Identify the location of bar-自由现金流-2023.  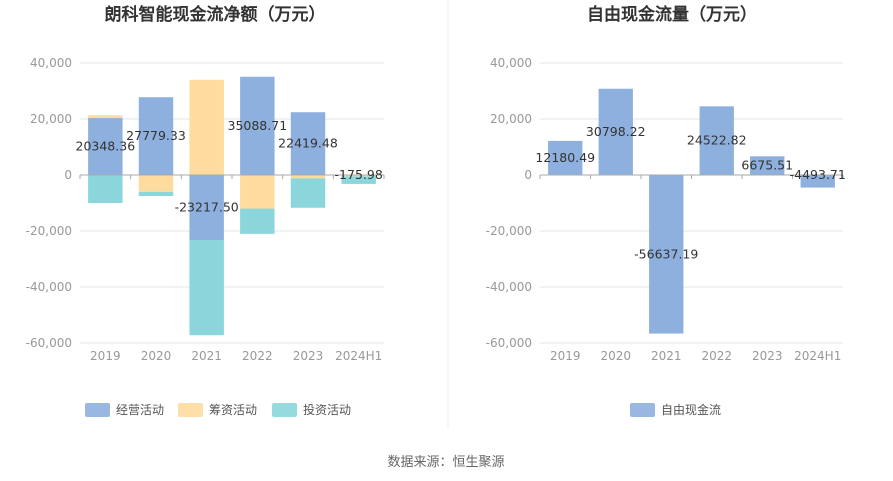
(767, 165).